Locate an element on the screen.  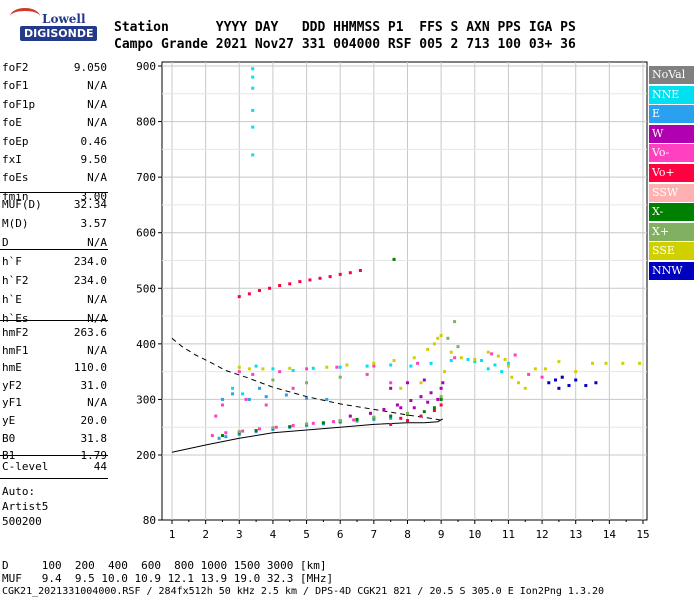
auto-scaling-line: Artist5 is located at coordinates (25, 506).